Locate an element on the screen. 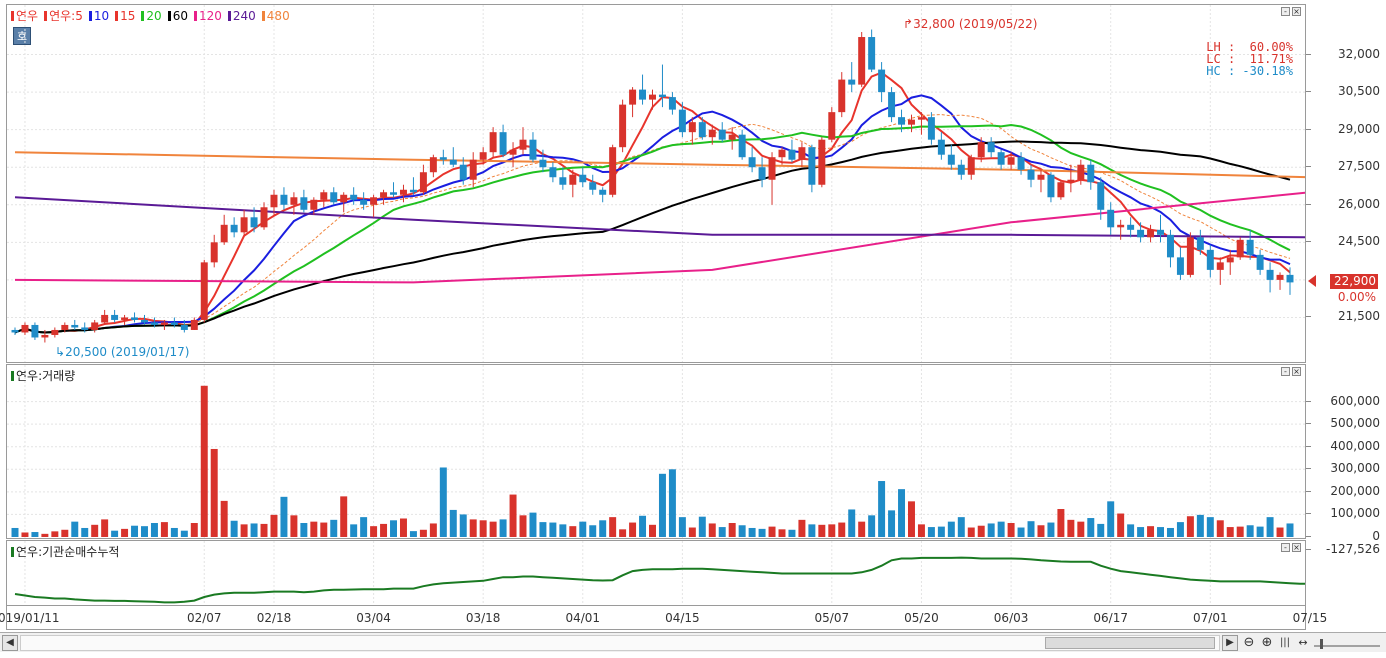 Image resolution: width=1386 pixels, height=658 pixels. legend-item: 연우 is located at coordinates (24, 15).